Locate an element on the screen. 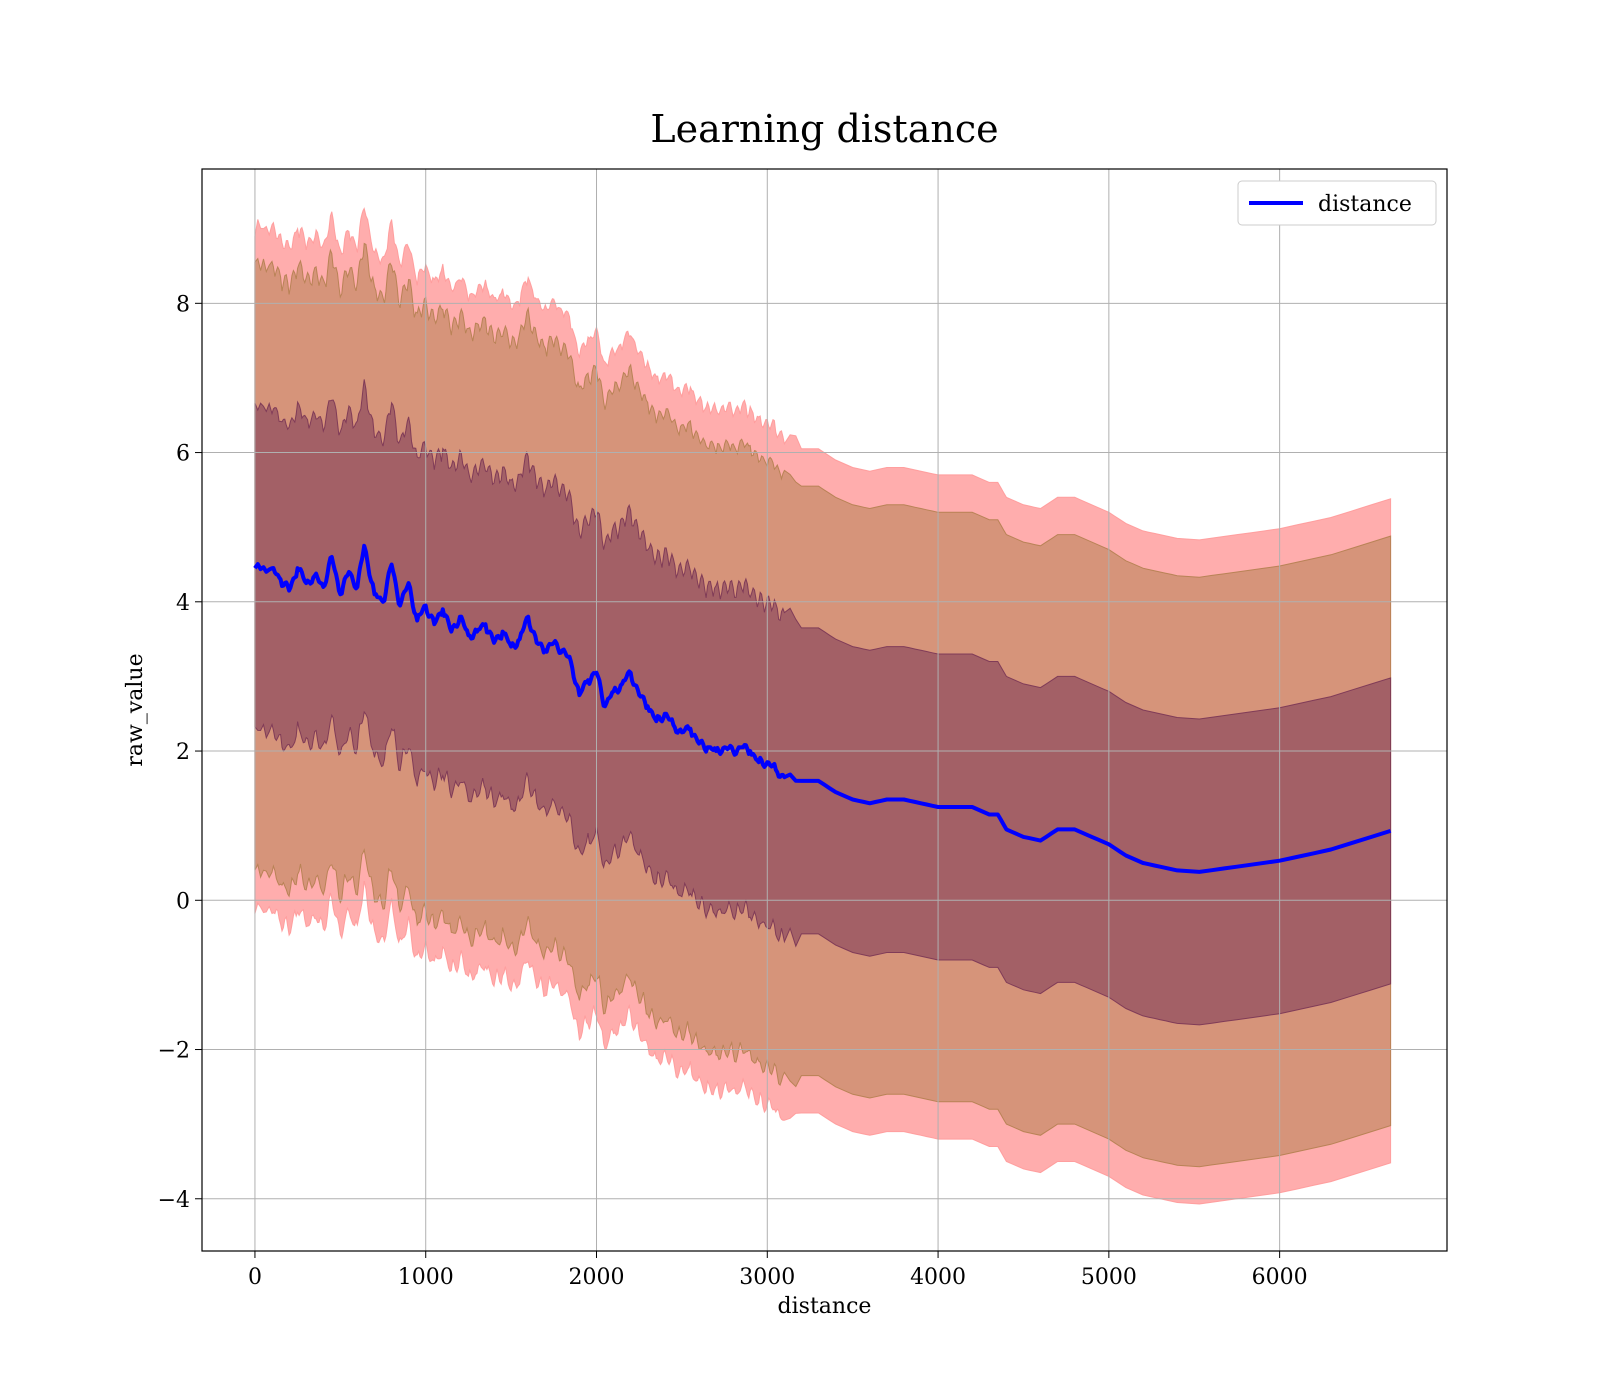 This screenshot has width=1600, height=1400. legend: distance is located at coordinates (1337, 203).